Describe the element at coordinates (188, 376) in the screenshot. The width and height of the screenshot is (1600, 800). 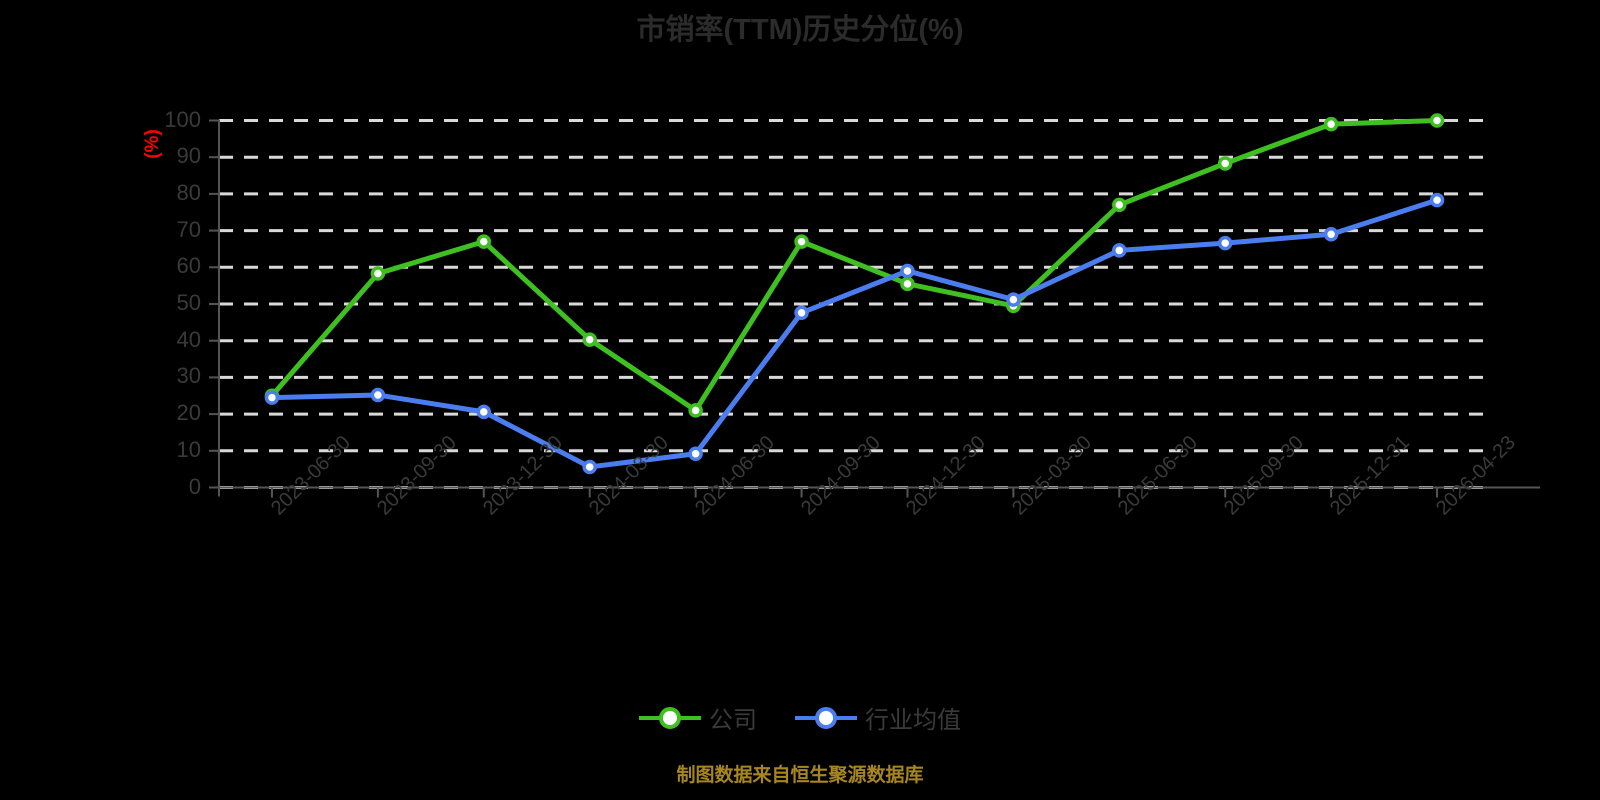
I see `y-axis-tick-label: 30` at that location.